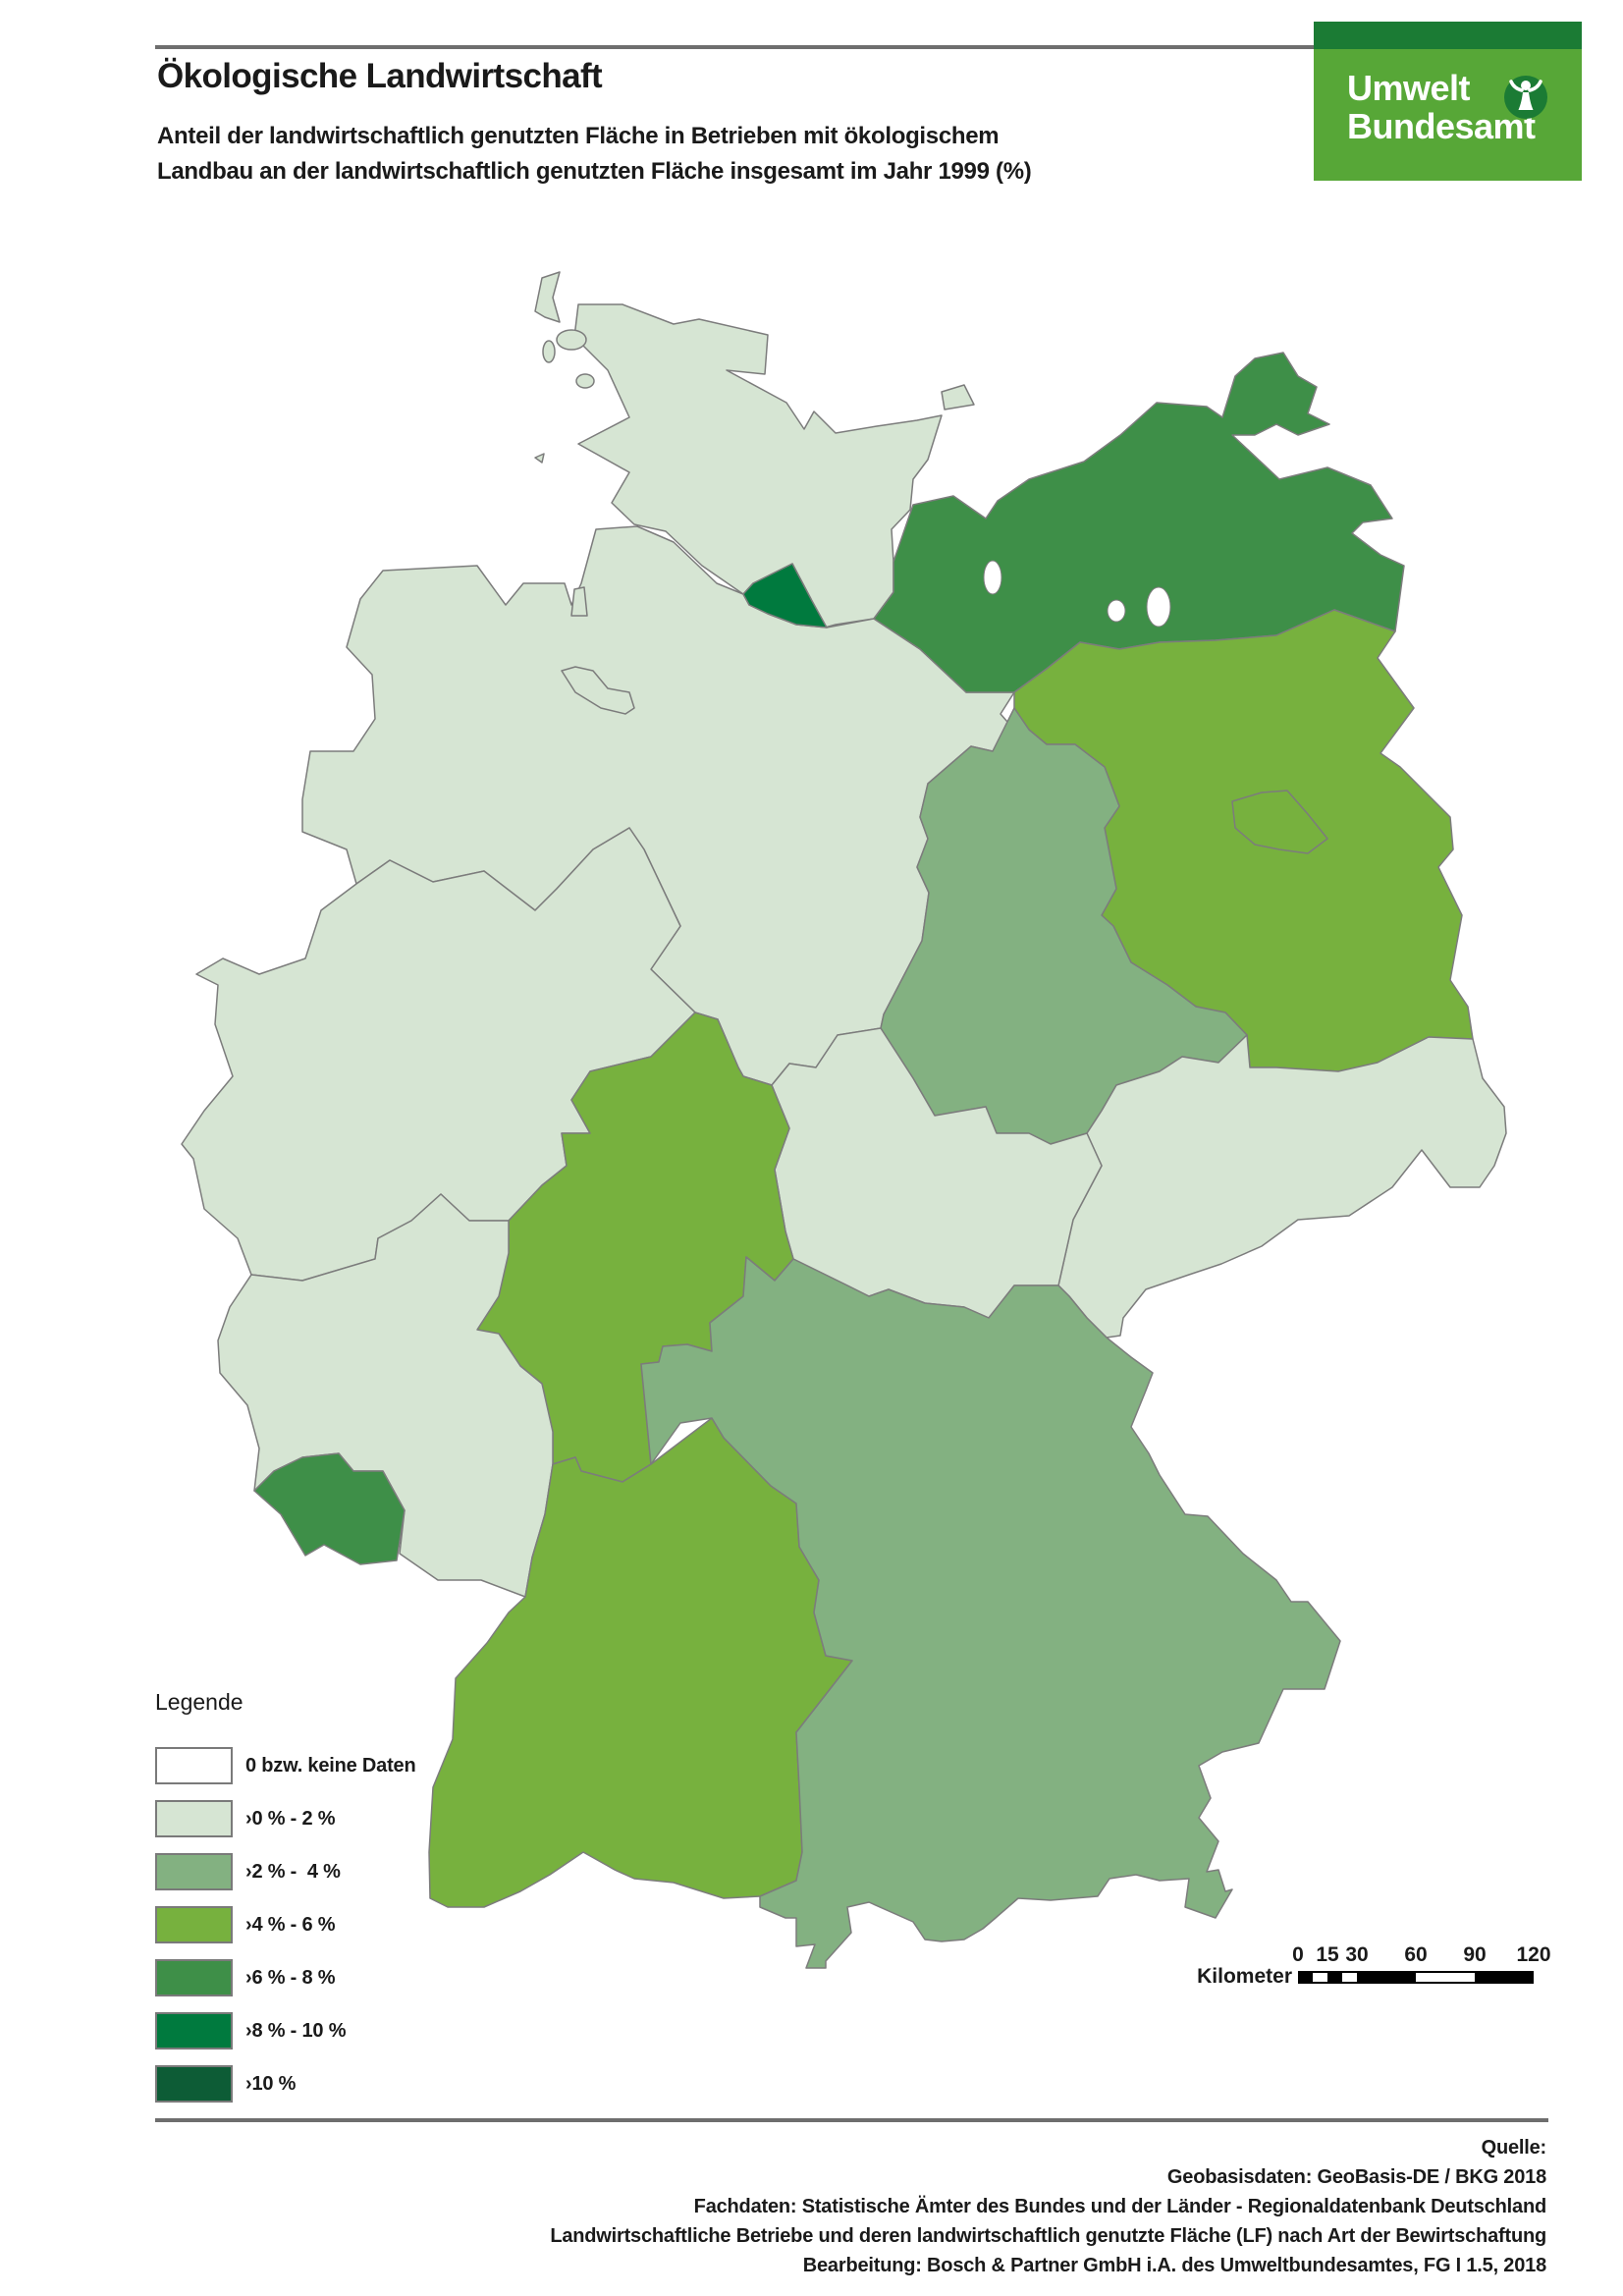 The height and width of the screenshot is (2296, 1623). Describe the element at coordinates (1409, 88) in the screenshot. I see `logo-text-line1: Umwelt` at that location.